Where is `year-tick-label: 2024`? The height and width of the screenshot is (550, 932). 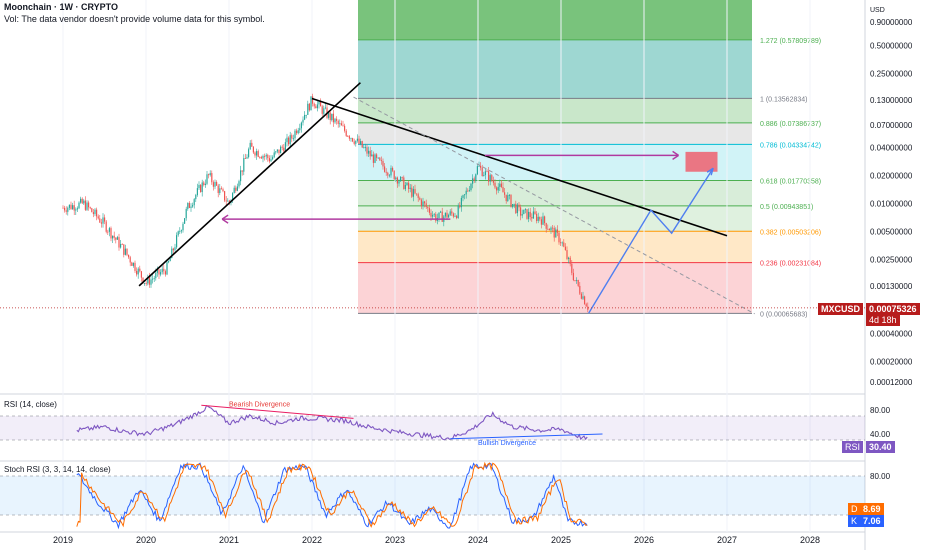 year-tick-label: 2024 is located at coordinates (478, 540).